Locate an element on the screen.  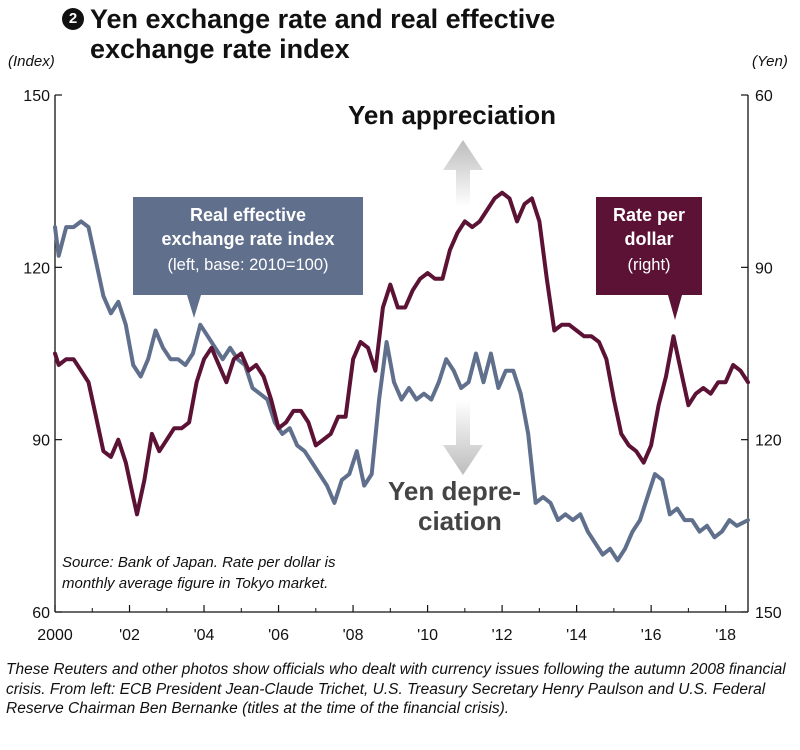
left-tick-label: 120 is located at coordinates (36, 268).